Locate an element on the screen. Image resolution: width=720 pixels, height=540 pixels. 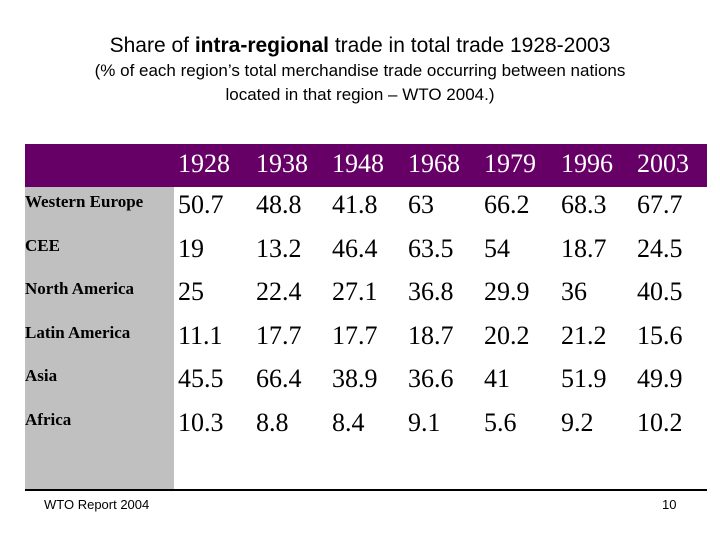
table-cell: 13.2 is located at coordinates (279, 248).